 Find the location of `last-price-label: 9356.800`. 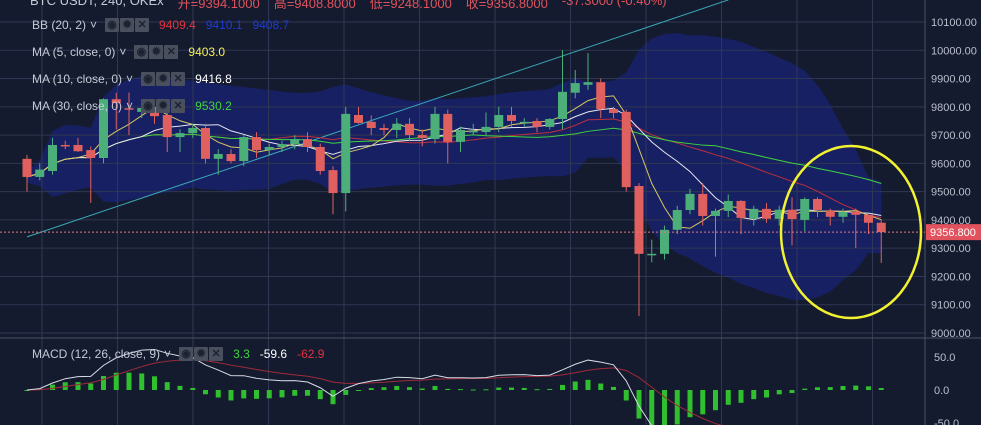

last-price-label: 9356.800 is located at coordinates (953, 233).